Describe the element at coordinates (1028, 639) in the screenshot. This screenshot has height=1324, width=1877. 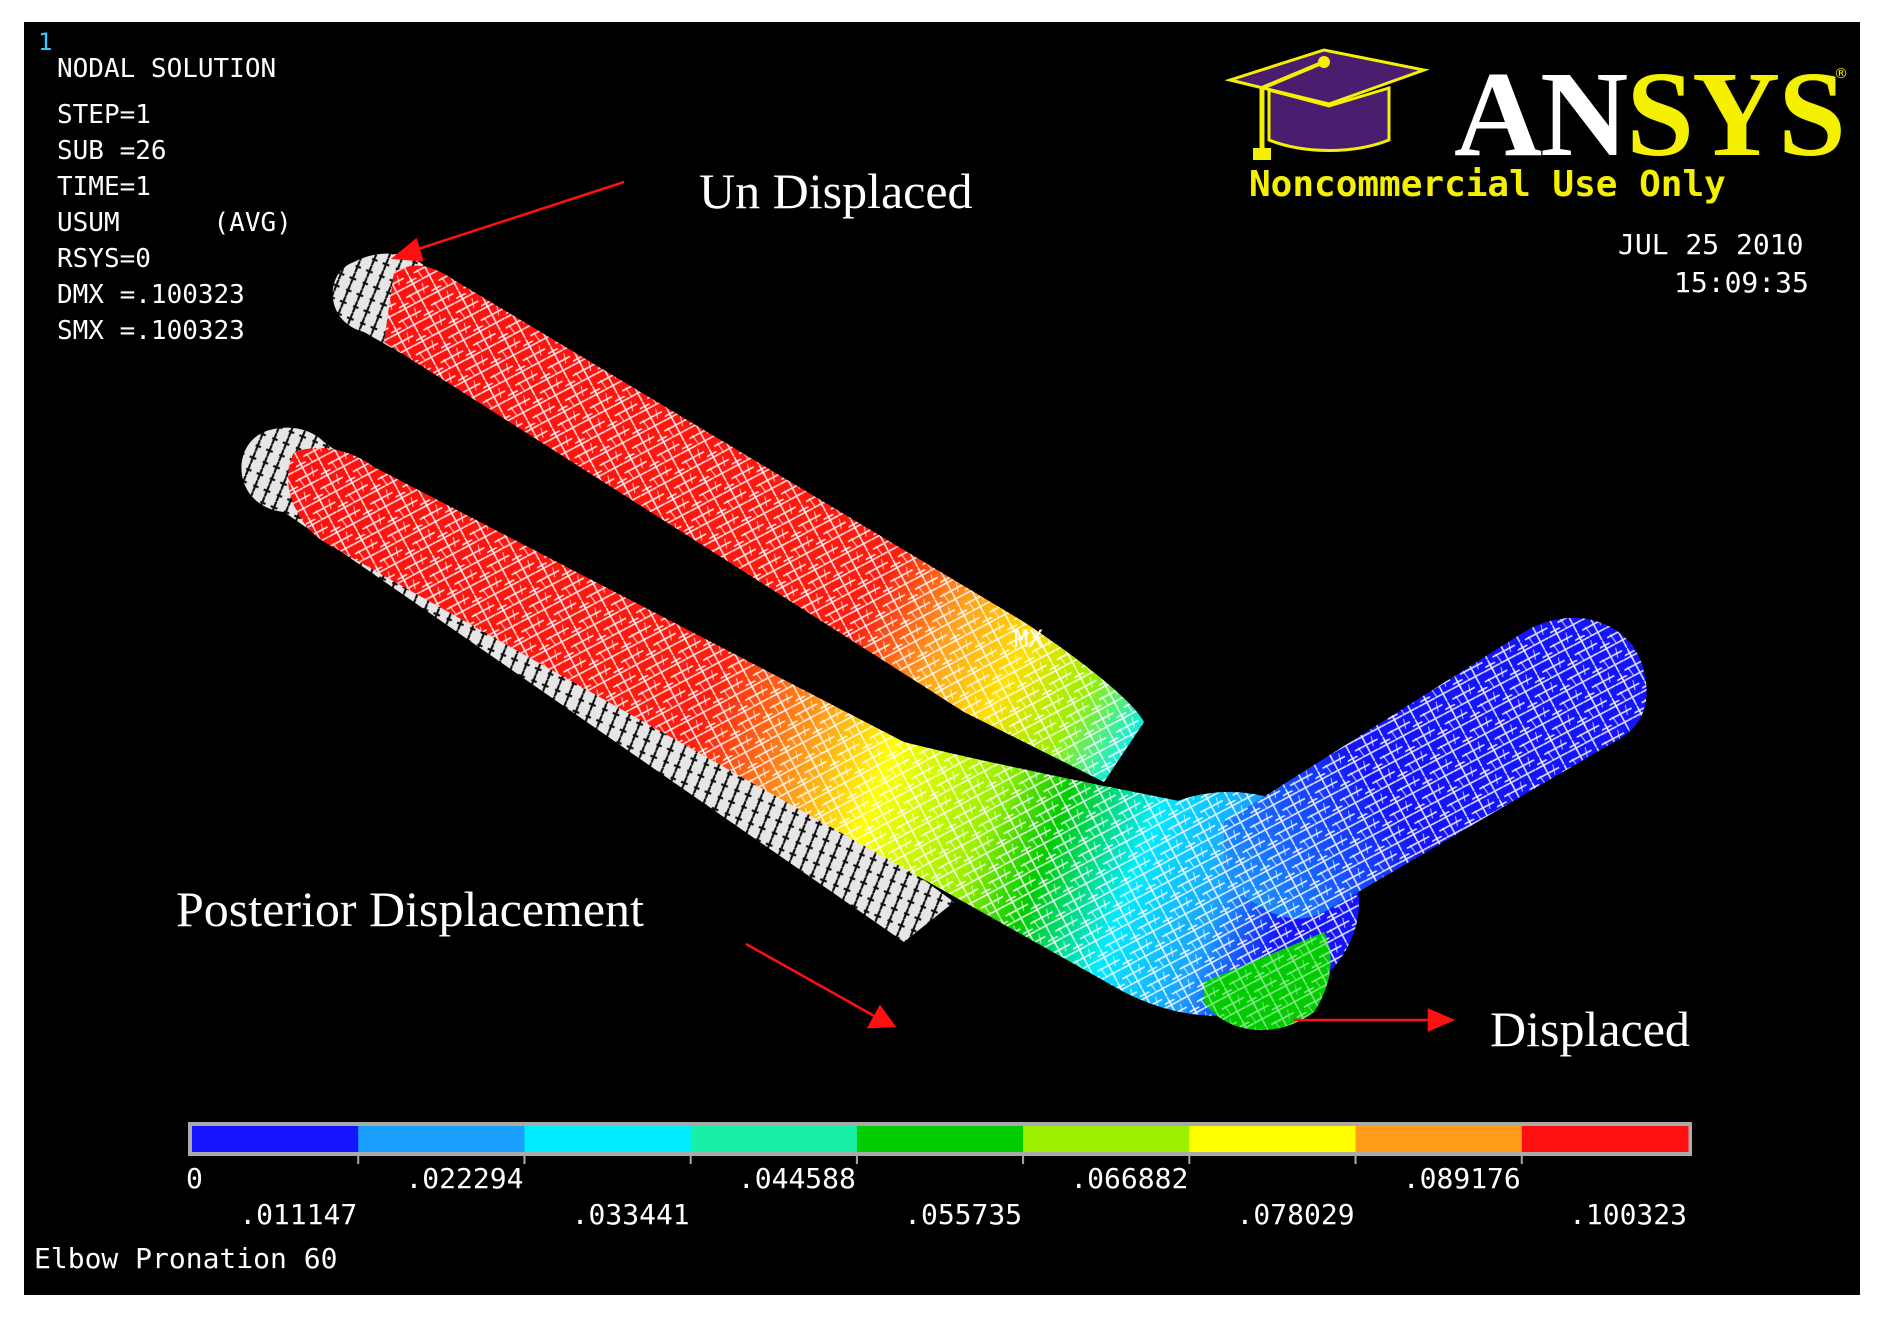
I see `max-marker: MX` at that location.